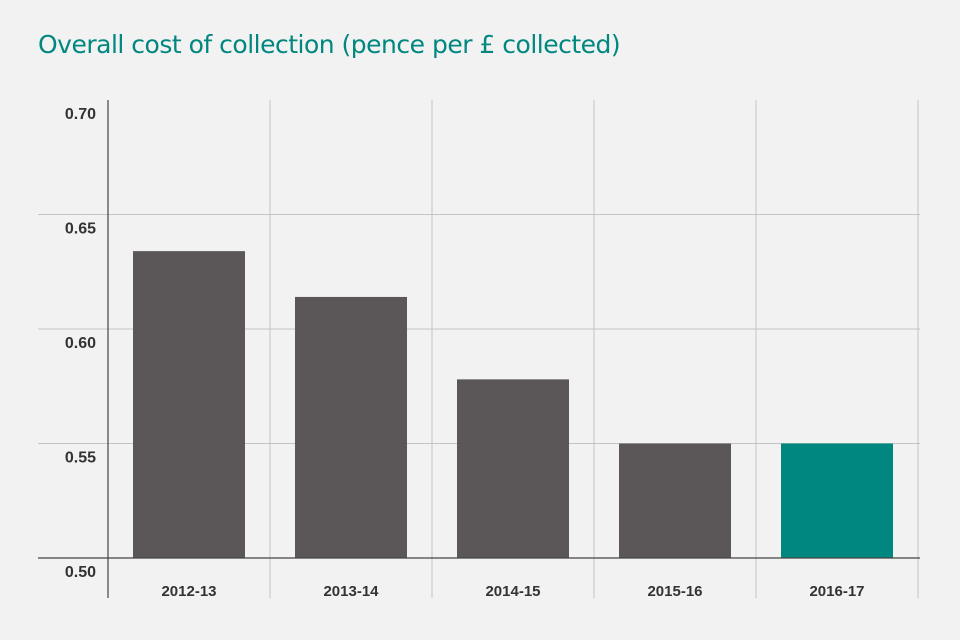 Image resolution: width=960 pixels, height=640 pixels. What do you see at coordinates (188, 591) in the screenshot?
I see `x-tick-label: 2012-13` at bounding box center [188, 591].